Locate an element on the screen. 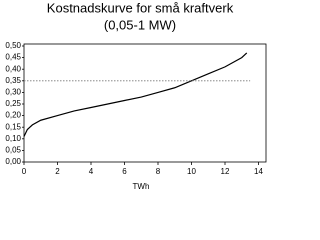 This screenshot has width=320, height=240. x-tick-label: 0 is located at coordinates (24, 171).